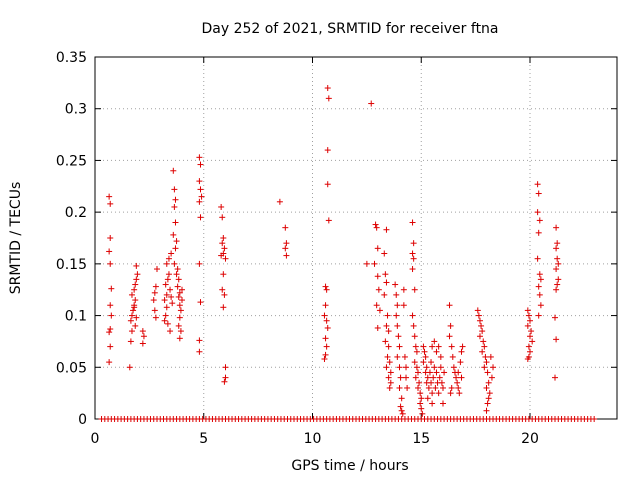 The width and height of the screenshot is (640, 480). What do you see at coordinates (71, 368) in the screenshot?
I see `y-tick-label: 0.05` at bounding box center [71, 368].